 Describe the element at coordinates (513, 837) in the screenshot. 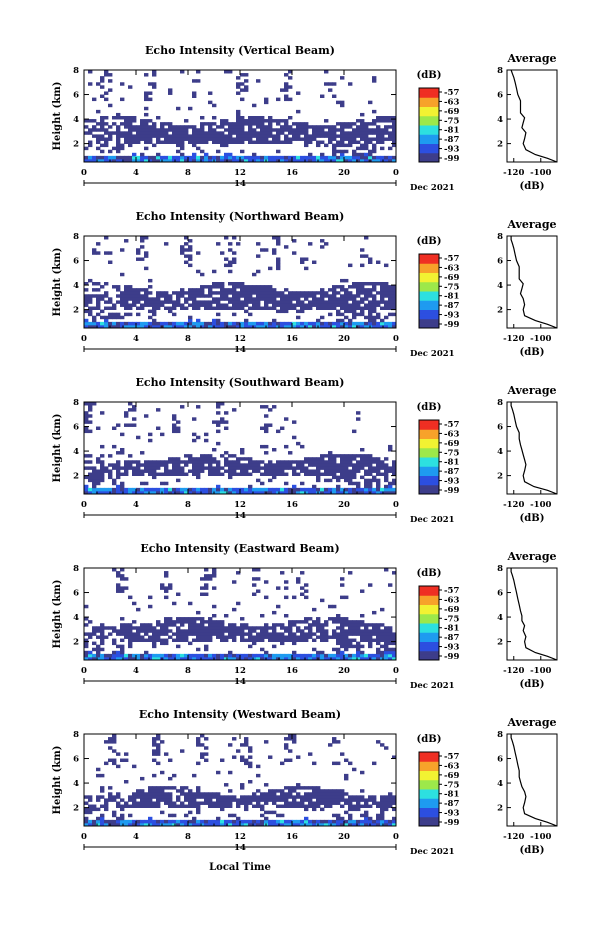

I see `profile-x-tick-label: -120` at that location.